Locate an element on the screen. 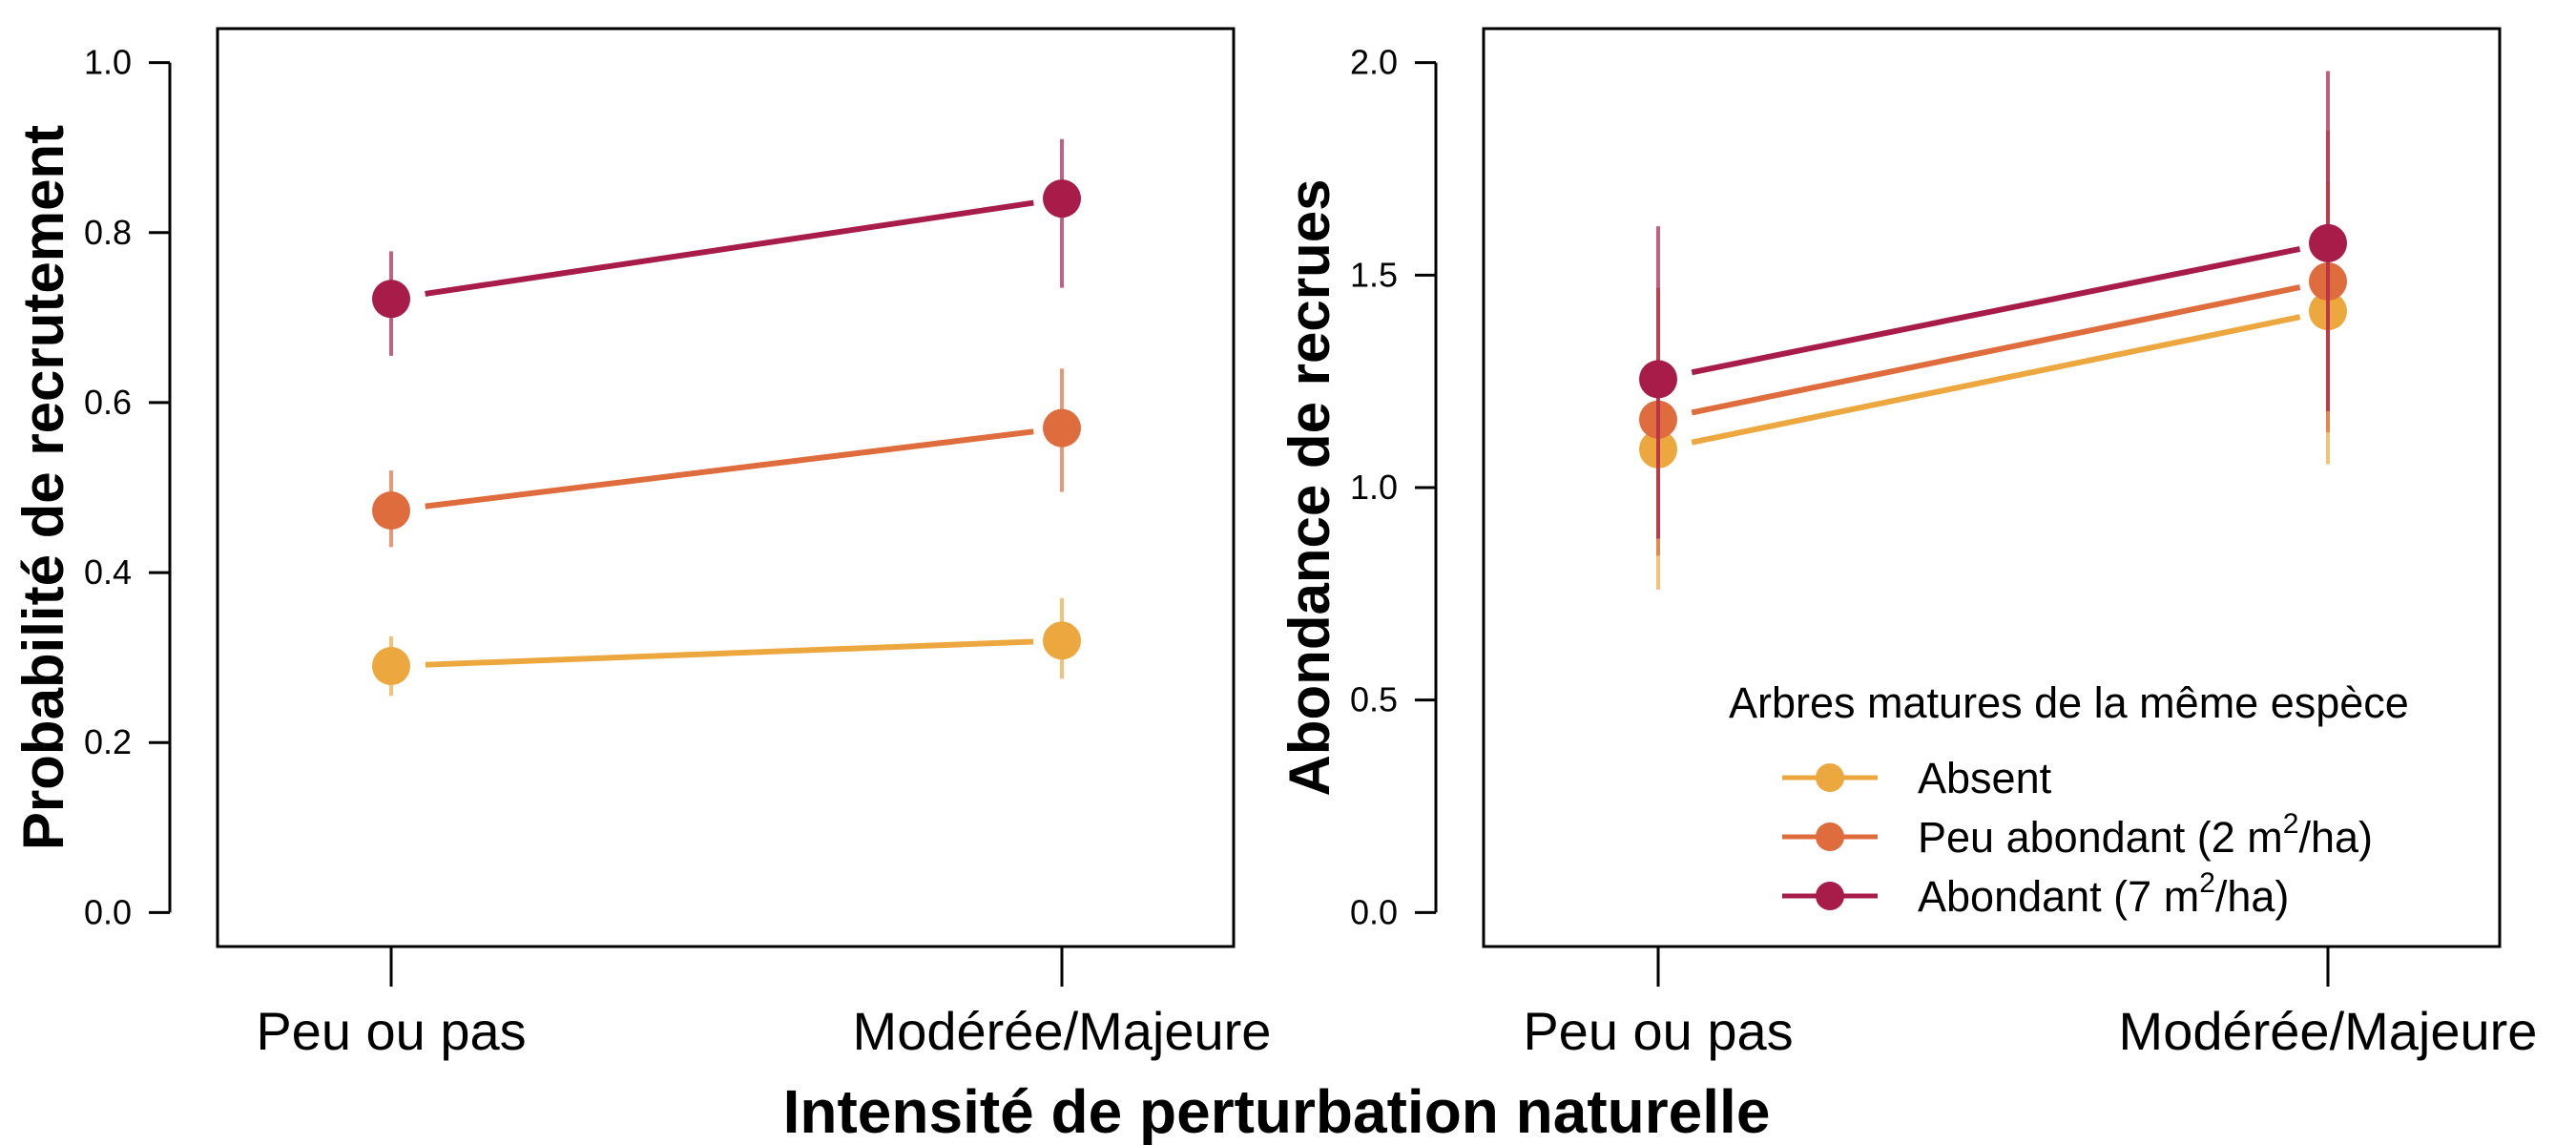  legend-marker-peu is located at coordinates (1830, 836).